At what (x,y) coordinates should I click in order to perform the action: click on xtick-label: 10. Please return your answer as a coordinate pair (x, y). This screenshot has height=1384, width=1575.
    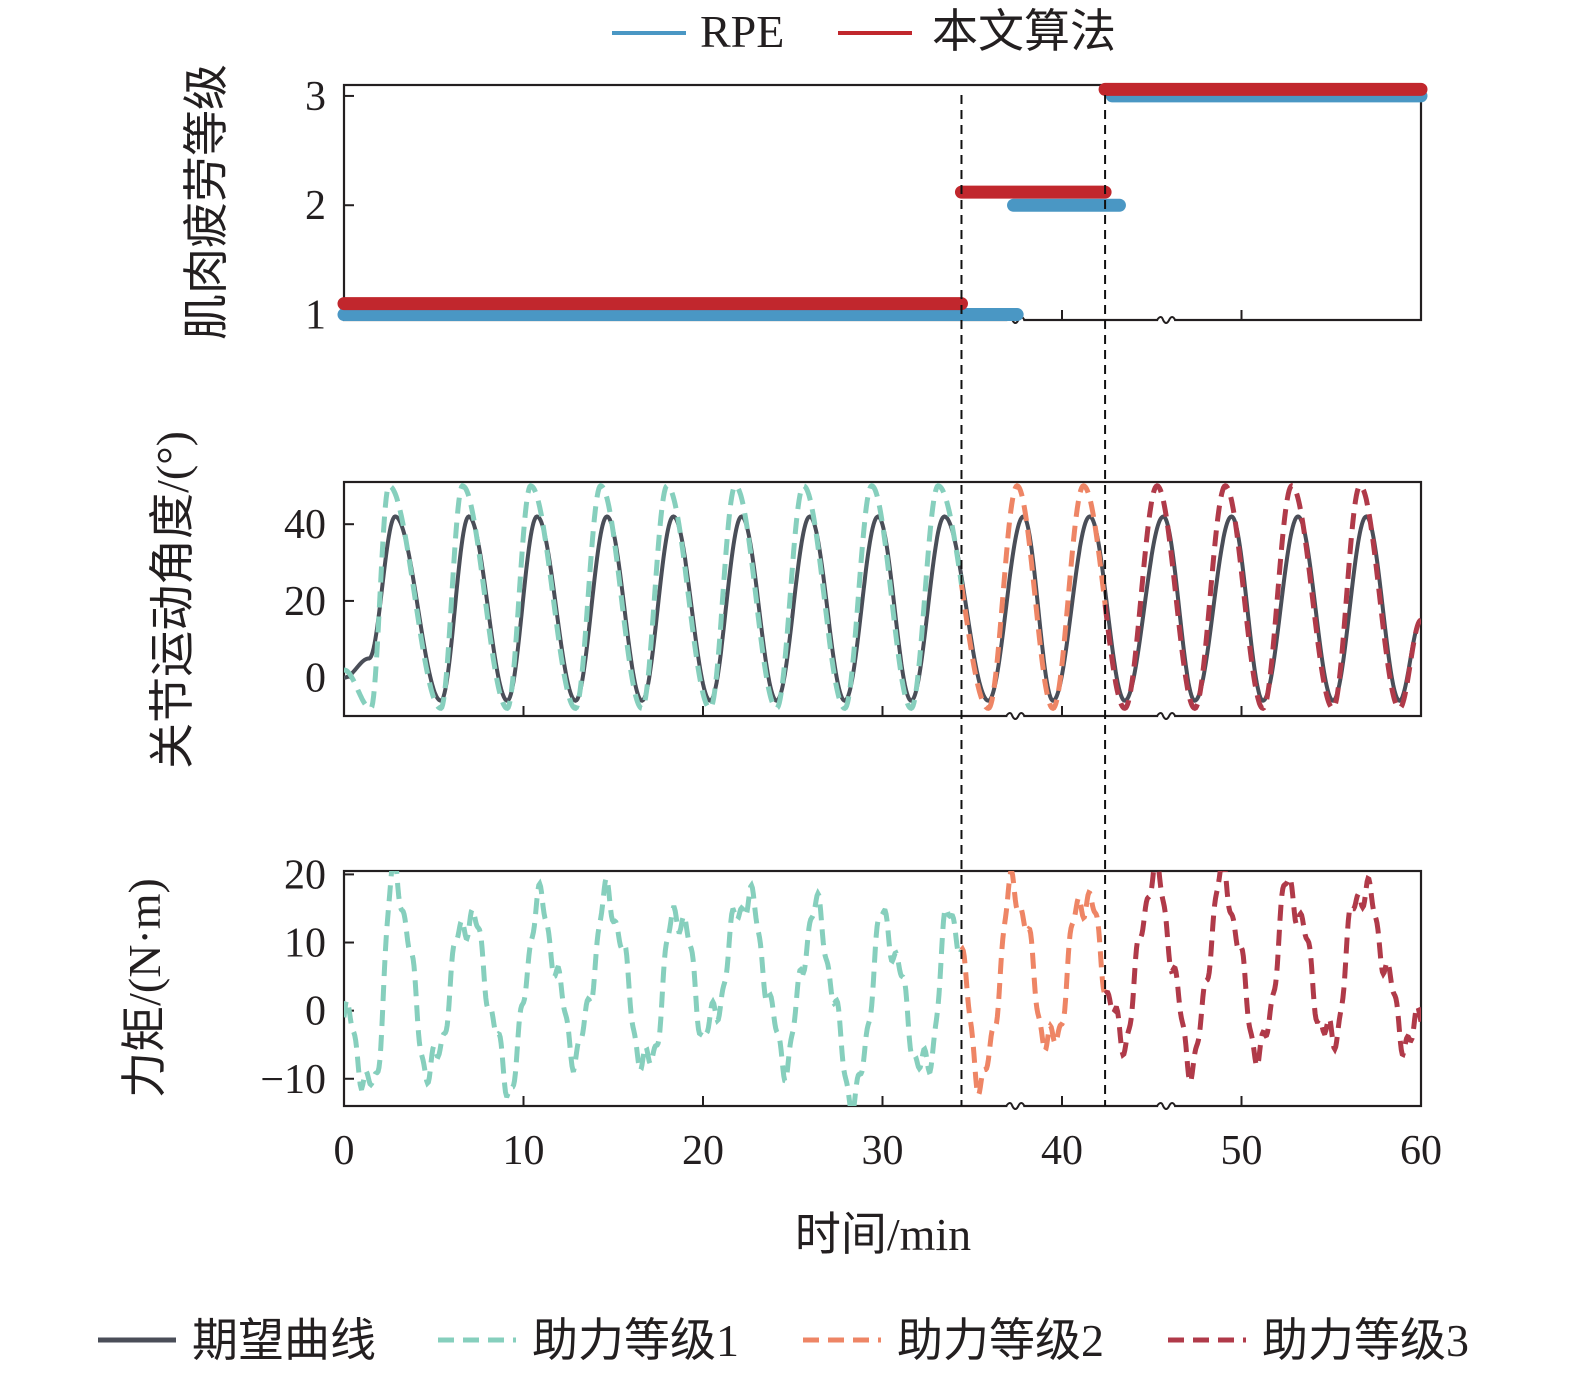
    Looking at the image, I should click on (524, 1151).